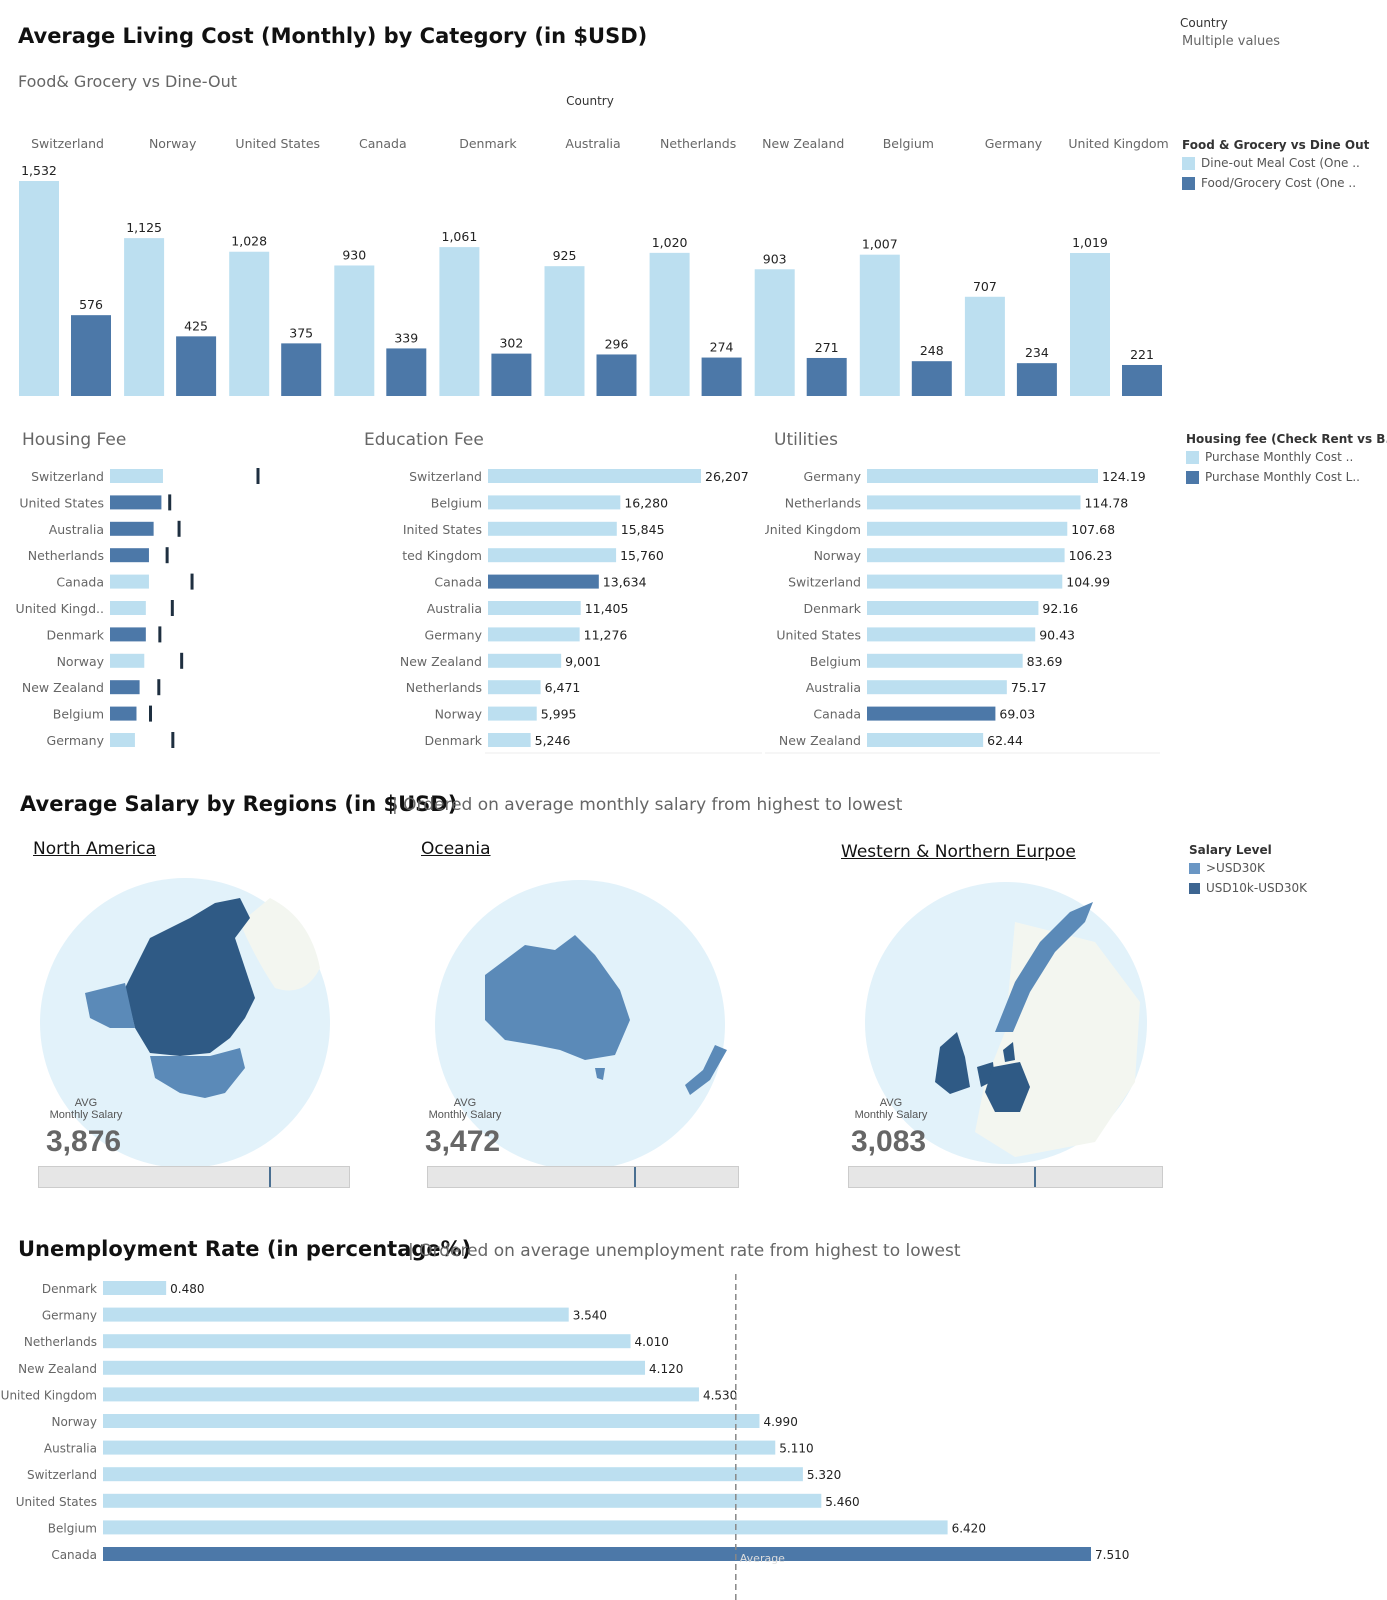 The width and height of the screenshot is (1387, 1600). Describe the element at coordinates (1248, 888) in the screenshot. I see `legend-item-10k-30k: USD10k-USD30K` at that location.